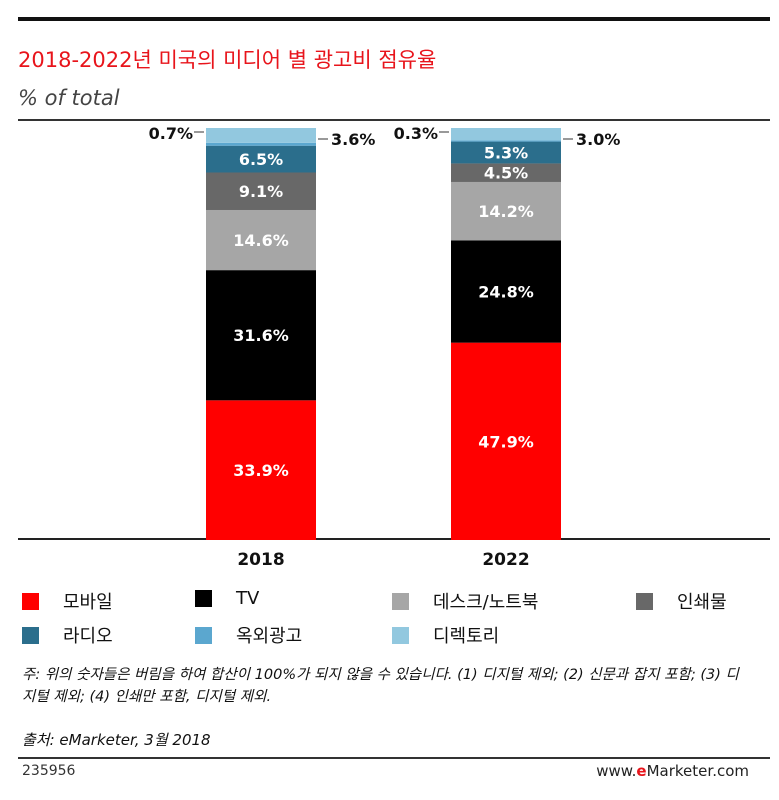 Image resolution: width=779 pixels, height=800 pixels. Describe the element at coordinates (598, 139) in the screenshot. I see `data-label-directory-2022: 3.0%` at that location.